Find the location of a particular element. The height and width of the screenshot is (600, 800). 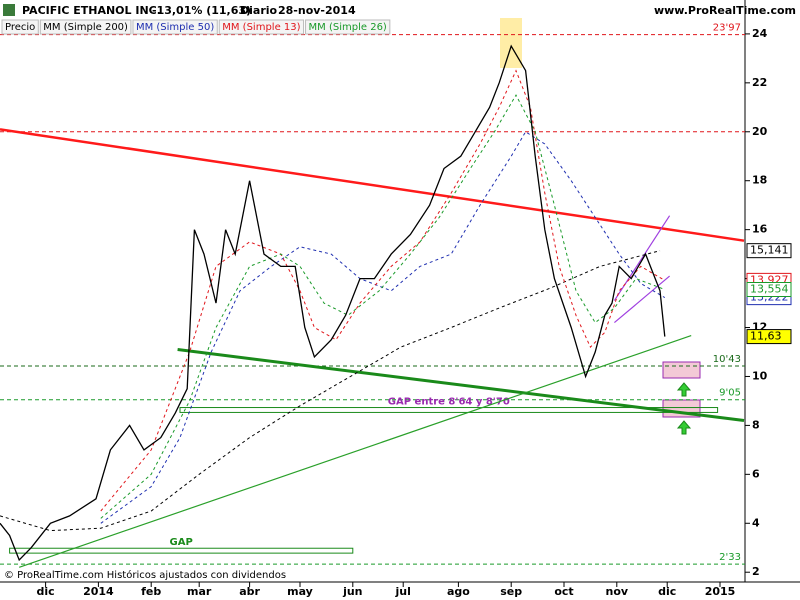

reference-label: 2'33 is located at coordinates (730, 557).